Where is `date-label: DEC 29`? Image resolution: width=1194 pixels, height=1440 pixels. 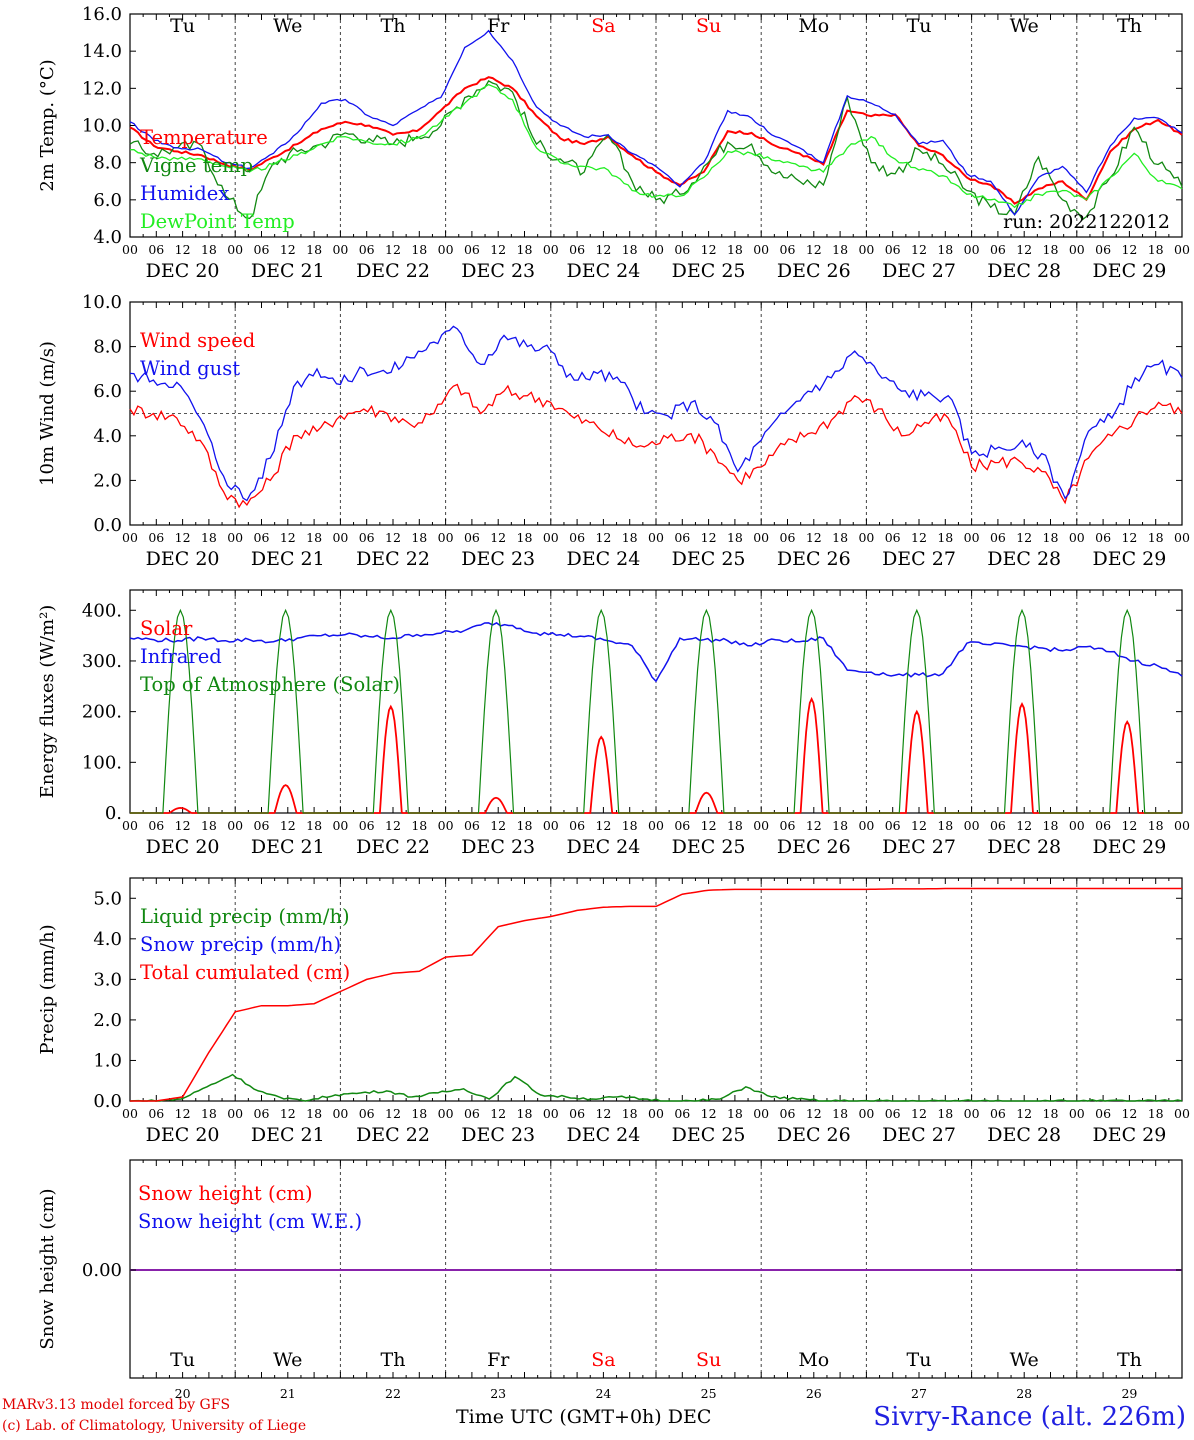
date-label: DEC 29 is located at coordinates (1129, 847).